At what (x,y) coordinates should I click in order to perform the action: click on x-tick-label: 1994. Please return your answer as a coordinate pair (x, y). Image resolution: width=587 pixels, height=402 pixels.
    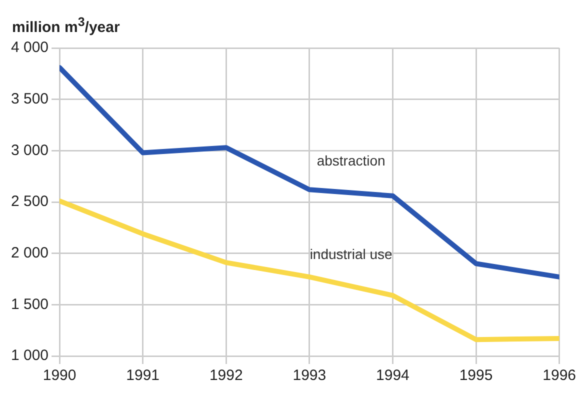
    Looking at the image, I should click on (393, 375).